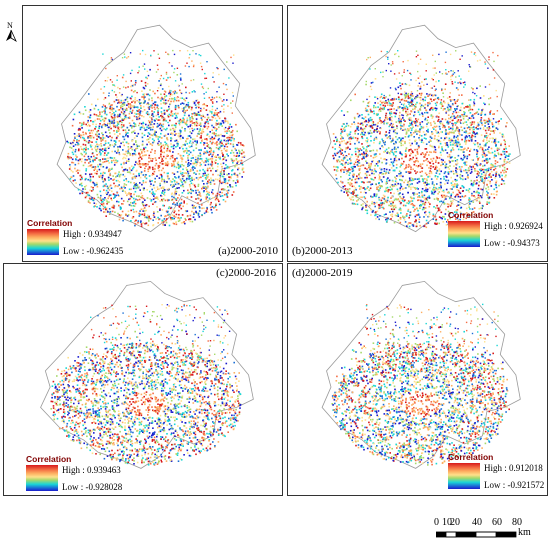 This screenshot has height=550, width=550. Describe the element at coordinates (322, 251) in the screenshot. I see `panel-title-b: (b)2000-2013` at that location.